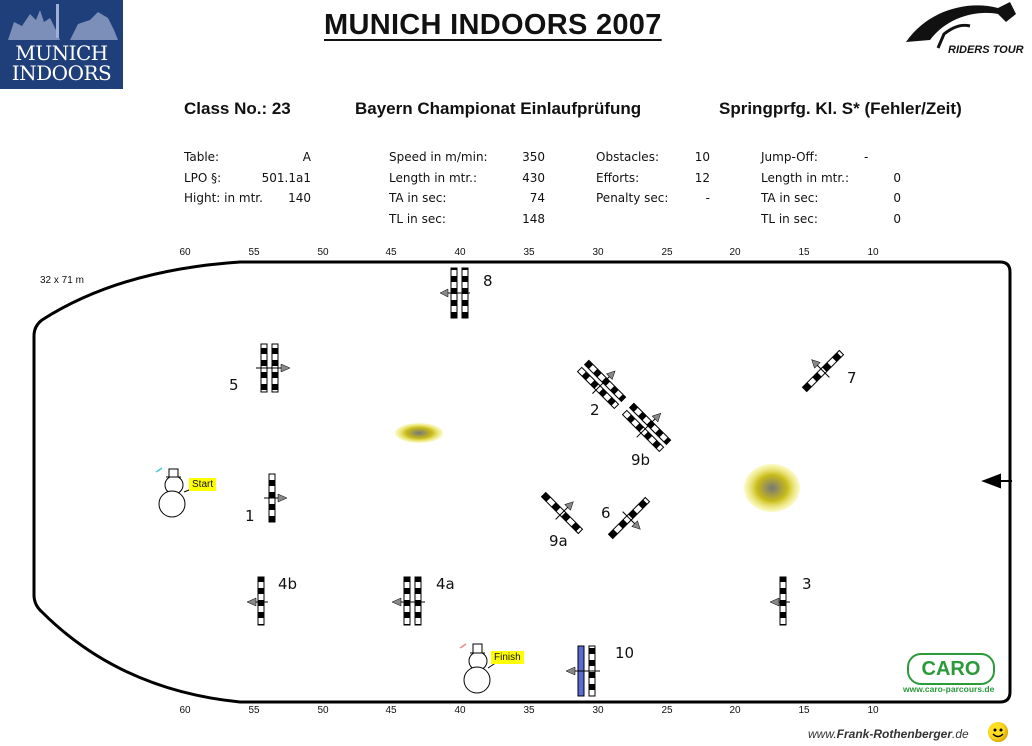  What do you see at coordinates (286, 178) in the screenshot?
I see `info-value: 501.1a1` at bounding box center [286, 178].